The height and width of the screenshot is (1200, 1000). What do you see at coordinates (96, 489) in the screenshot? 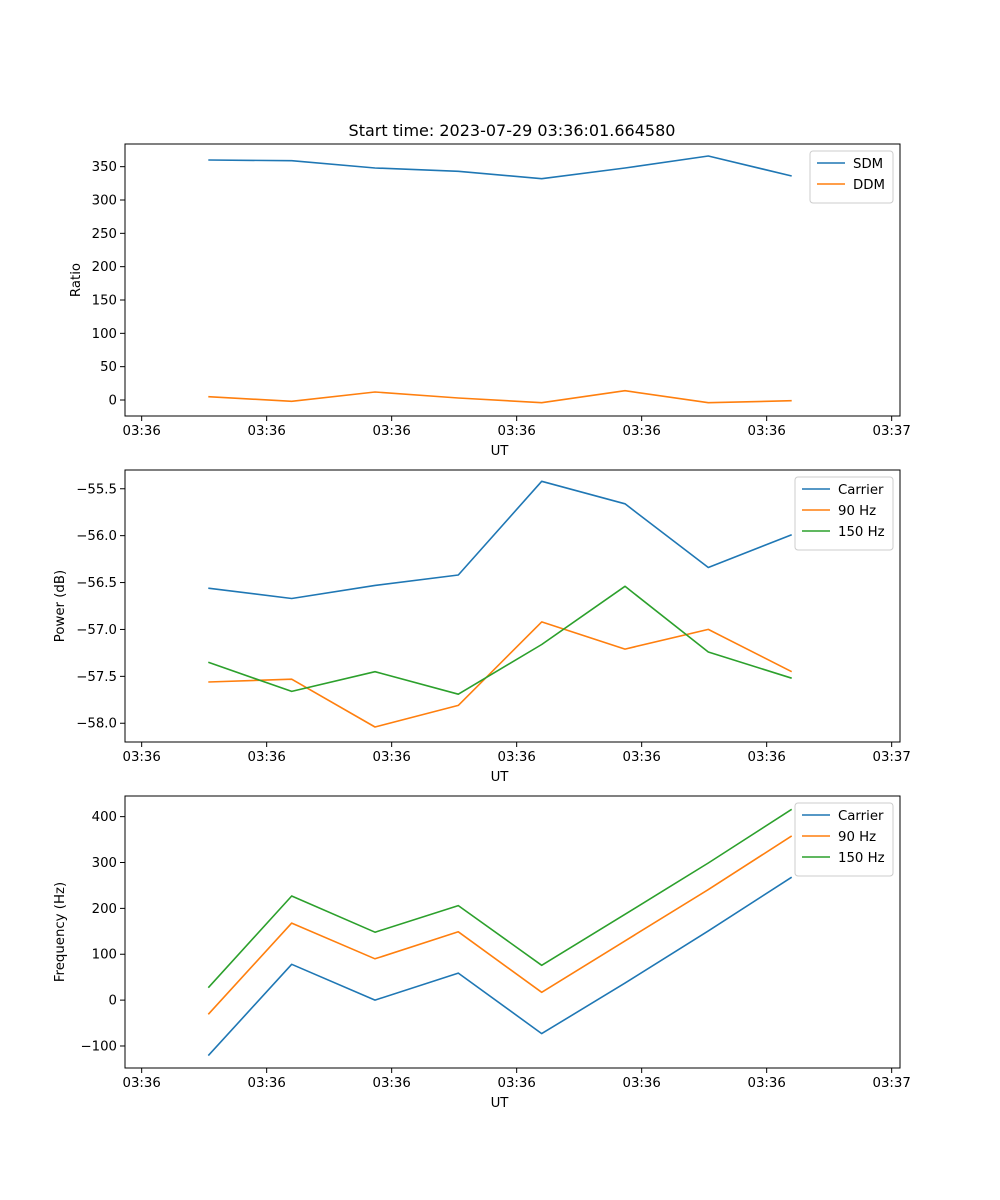
I see `y-tick-label: −55.5` at bounding box center [96, 489].